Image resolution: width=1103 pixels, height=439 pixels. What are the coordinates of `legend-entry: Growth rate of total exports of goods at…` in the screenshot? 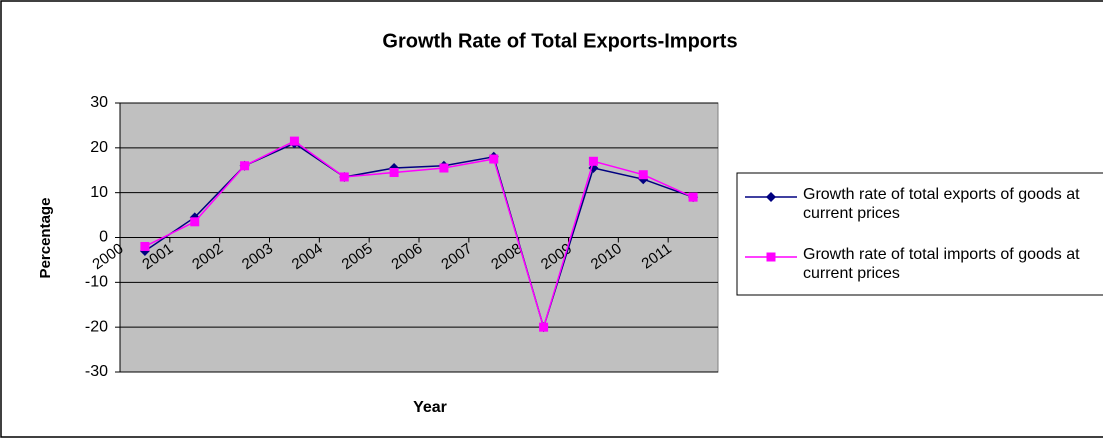 It's located at (941, 204).